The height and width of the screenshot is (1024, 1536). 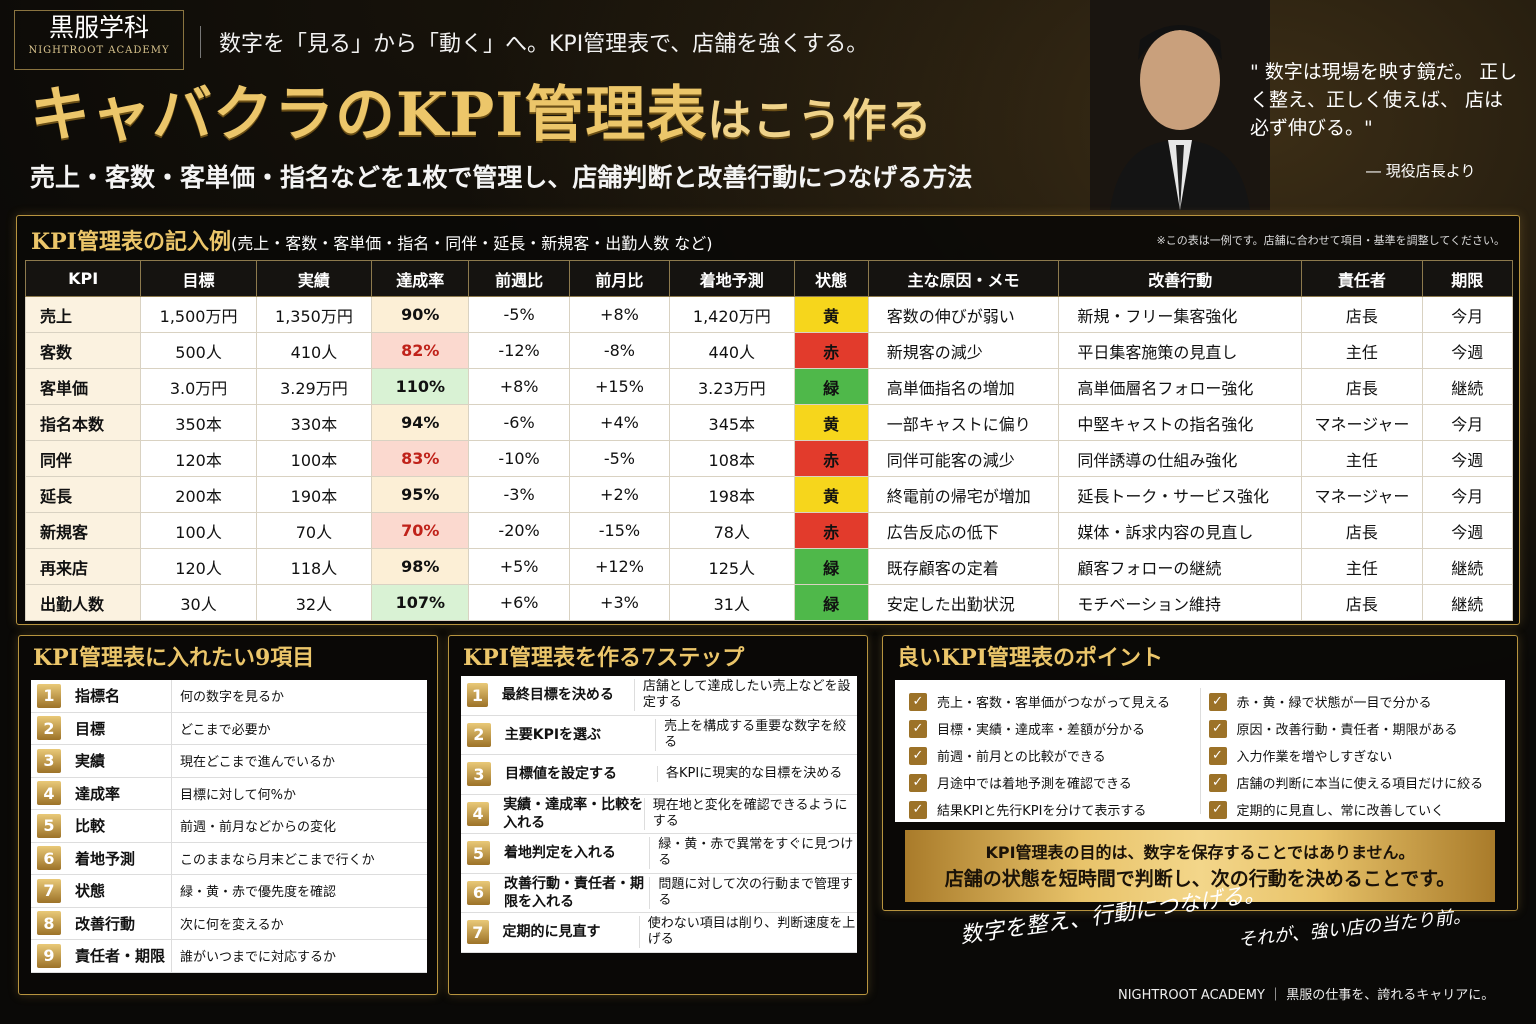 What do you see at coordinates (229, 891) in the screenshot?
I see `items9-item: 7 状態 緑・黄・赤で優先度を確認` at bounding box center [229, 891].